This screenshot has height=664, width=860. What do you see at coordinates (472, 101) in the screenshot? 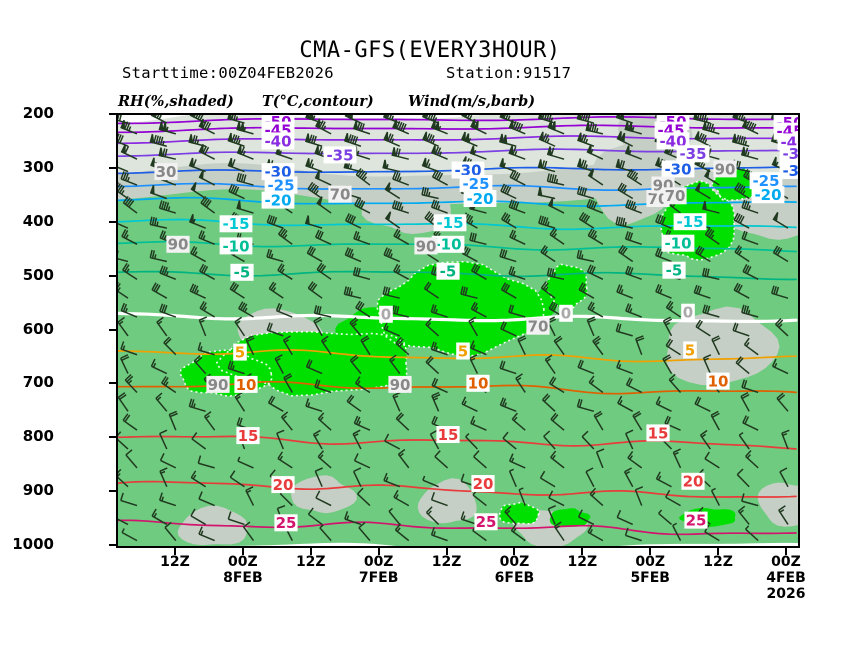
I see `legend-wind: Wind(m/s,barb)` at bounding box center [472, 101].